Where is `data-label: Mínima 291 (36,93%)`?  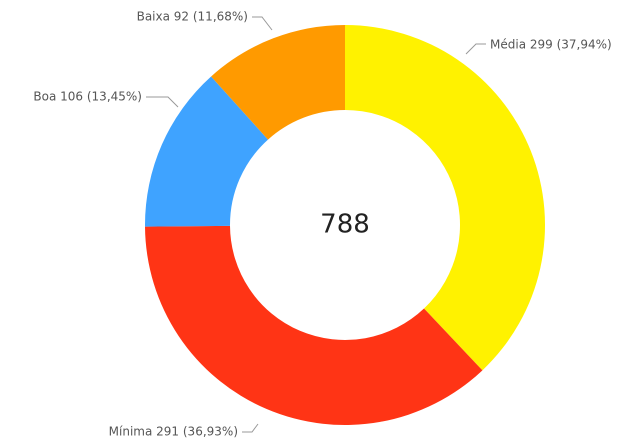
data-label: Mínima 291 (36,93%) is located at coordinates (173, 432).